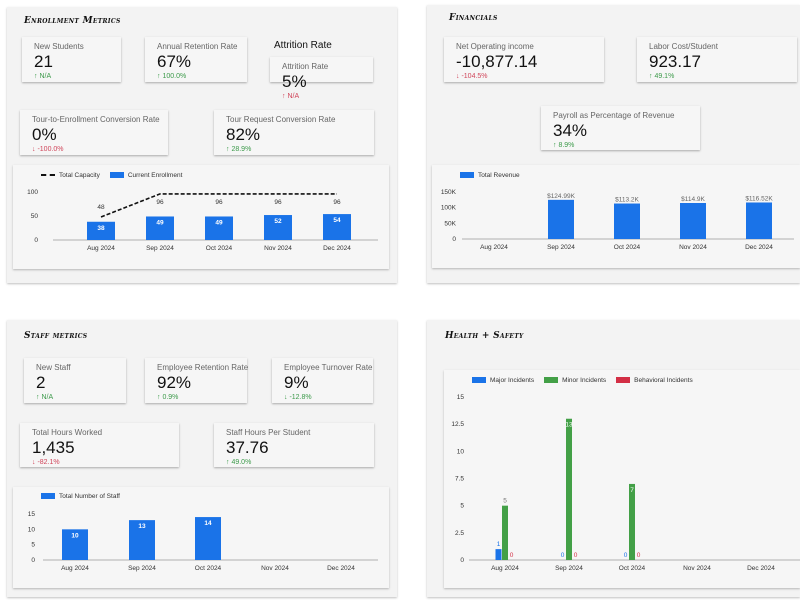 The height and width of the screenshot is (600, 800). I want to click on data-label: $124.99K, so click(561, 196).